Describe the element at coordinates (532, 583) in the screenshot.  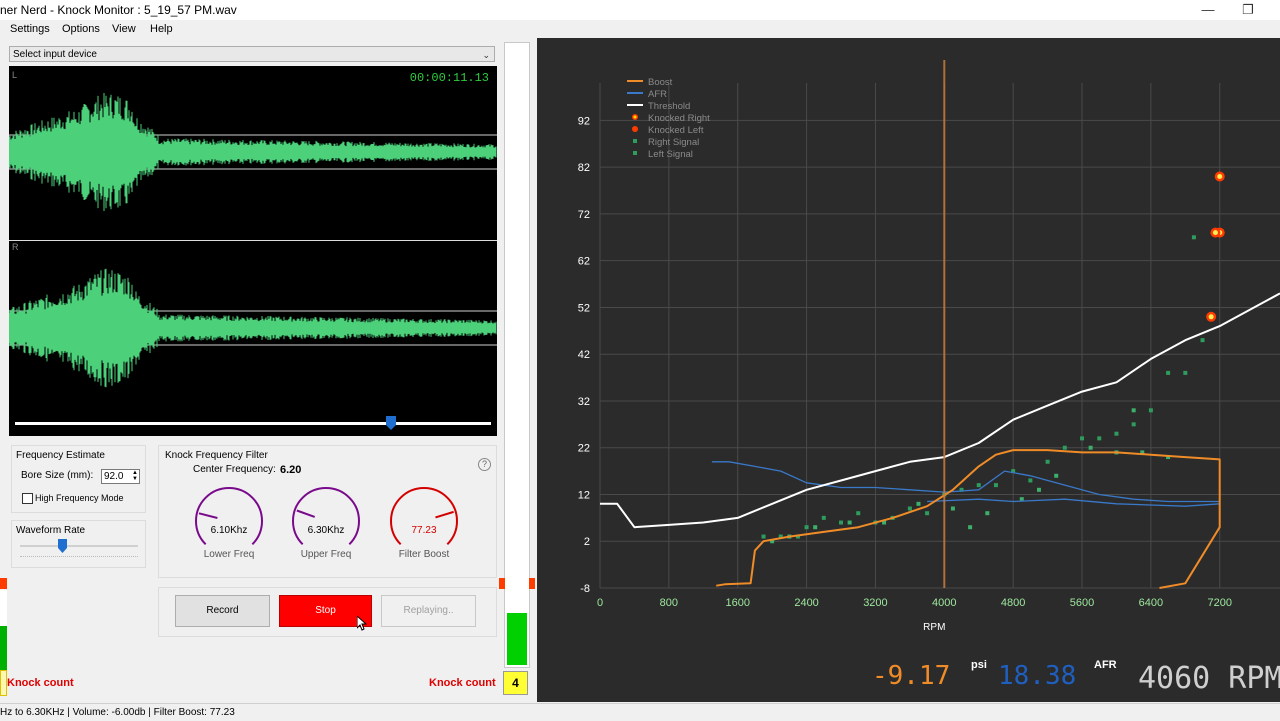
I see `right-meter-peak-right` at that location.